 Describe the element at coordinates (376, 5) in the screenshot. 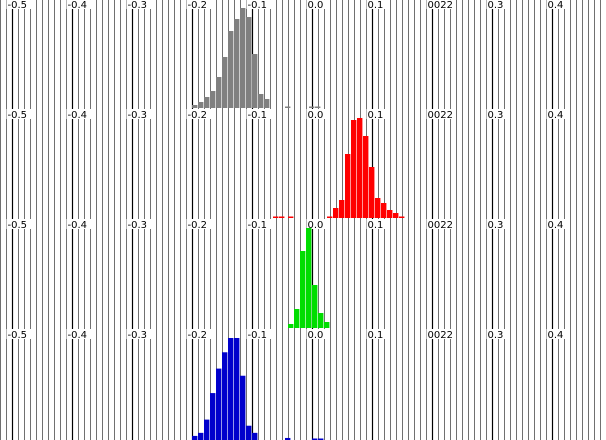

I see `tick-label: 0.1` at that location.